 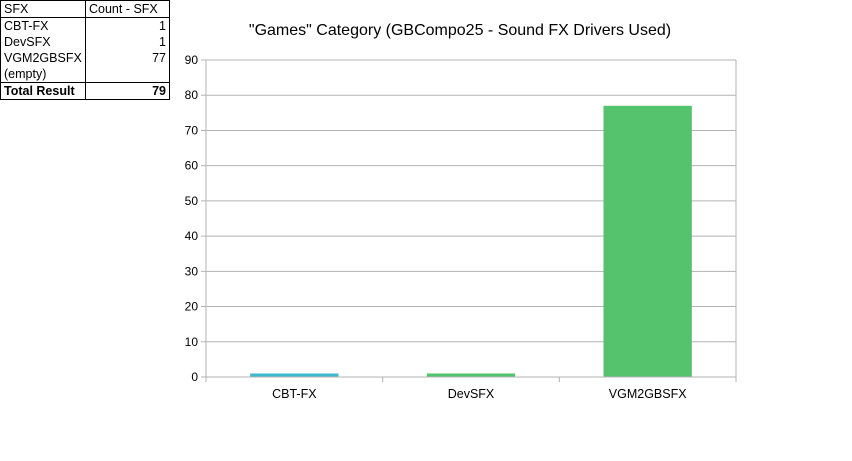 I want to click on pivot-row-label: (empty), so click(x=43, y=74).